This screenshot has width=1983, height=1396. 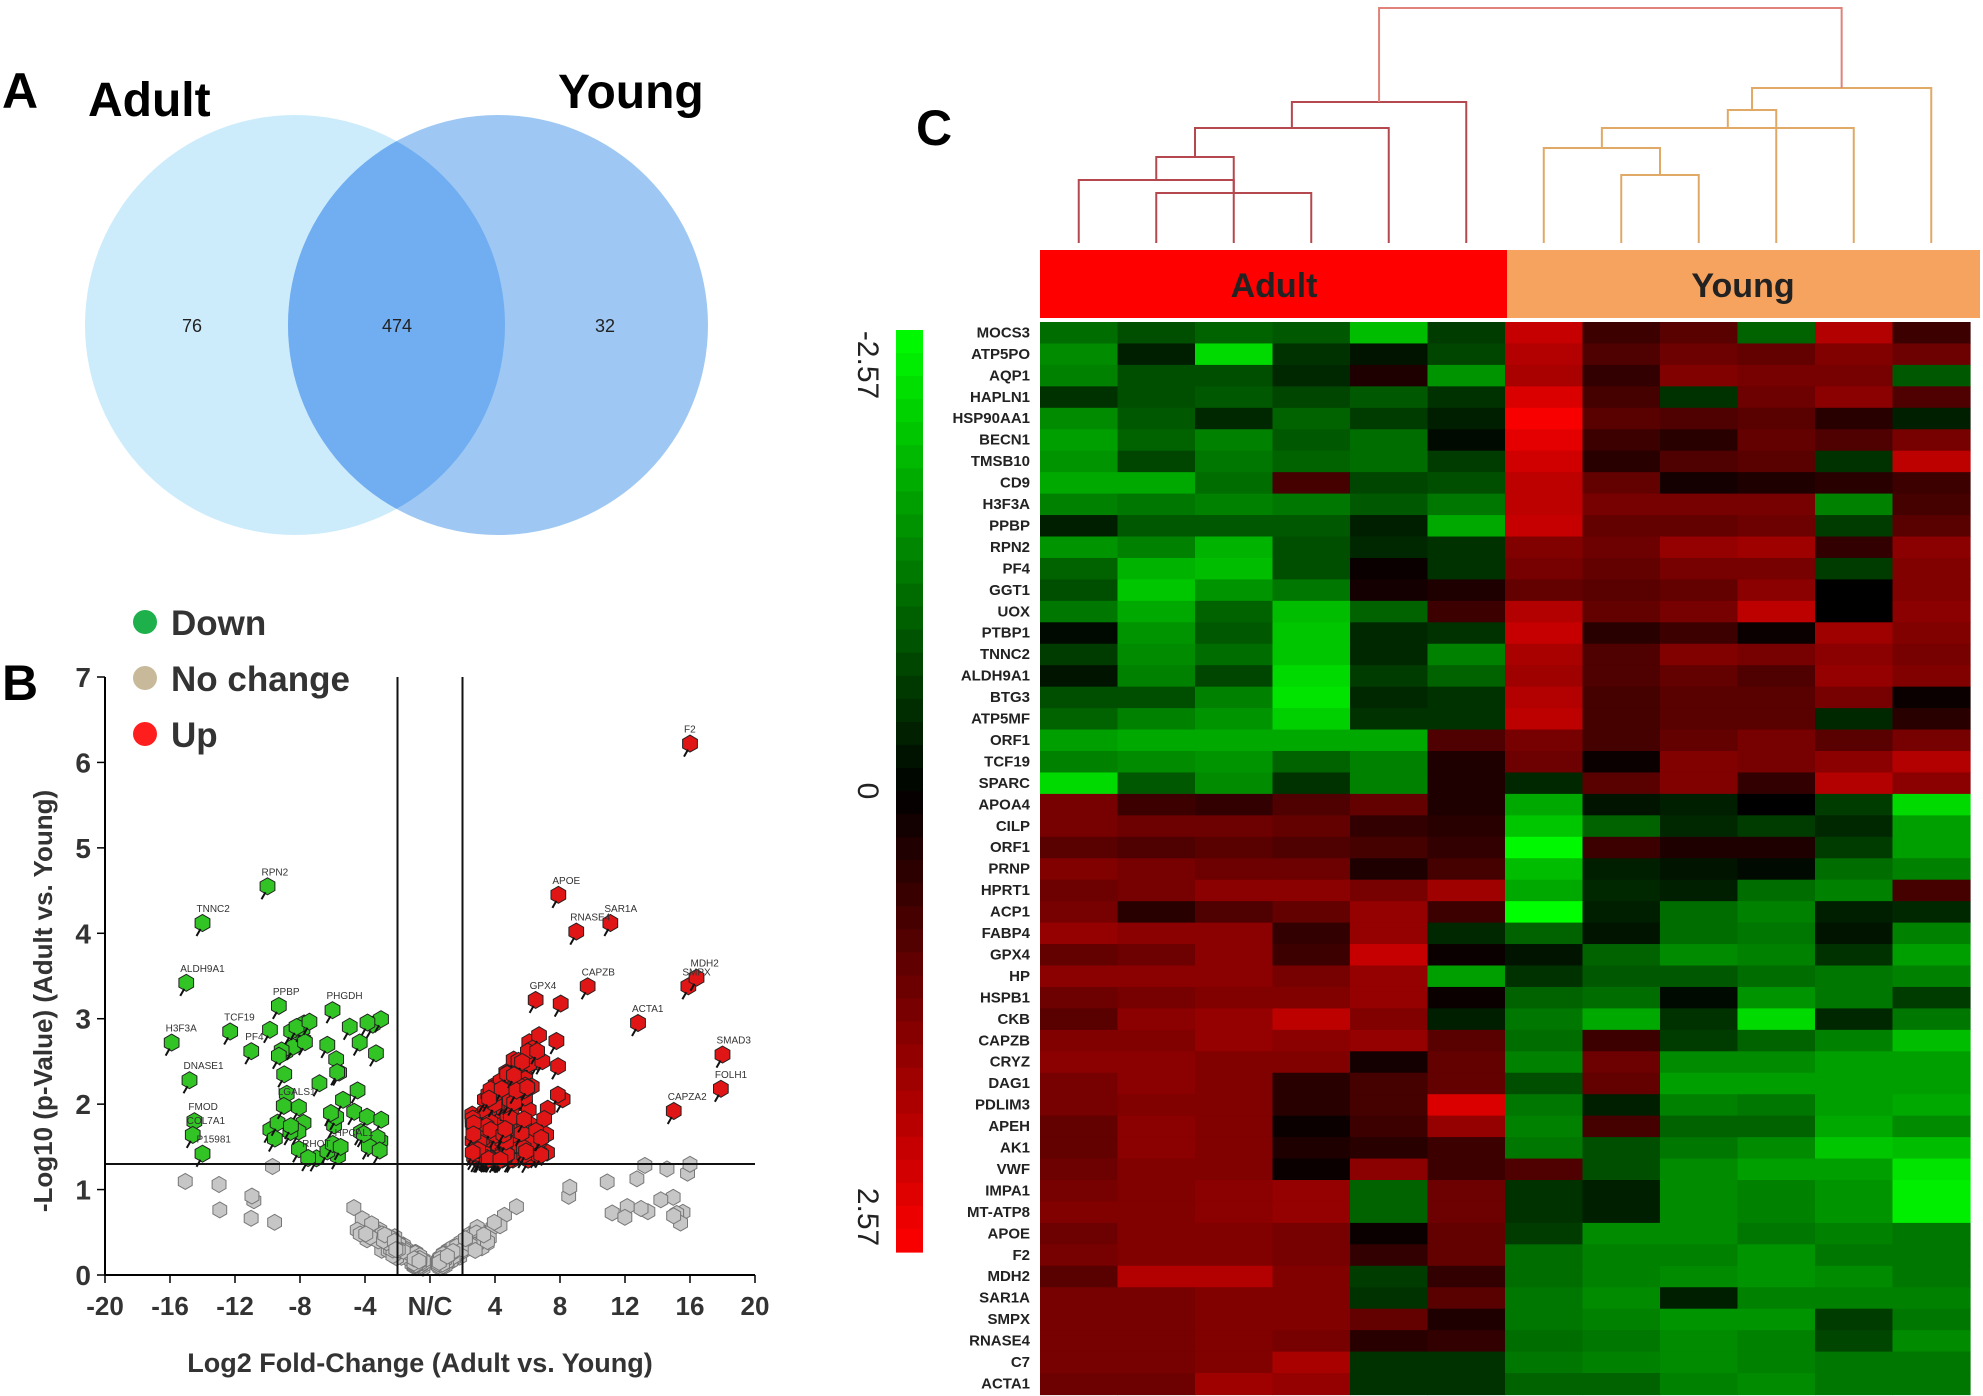 I want to click on row-label: TNNC2, so click(x=1005, y=654).